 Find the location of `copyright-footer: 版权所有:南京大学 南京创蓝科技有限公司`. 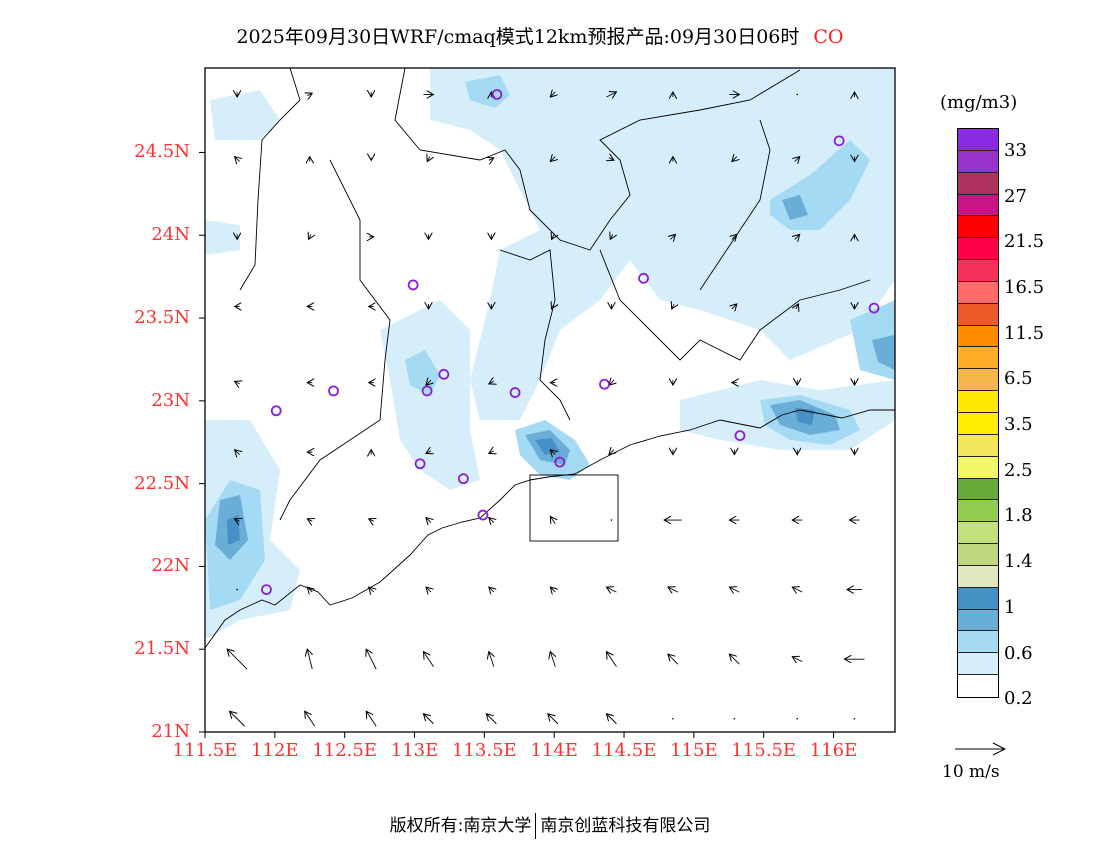

copyright-footer: 版权所有:南京大学 南京创蓝科技有限公司 is located at coordinates (550, 825).